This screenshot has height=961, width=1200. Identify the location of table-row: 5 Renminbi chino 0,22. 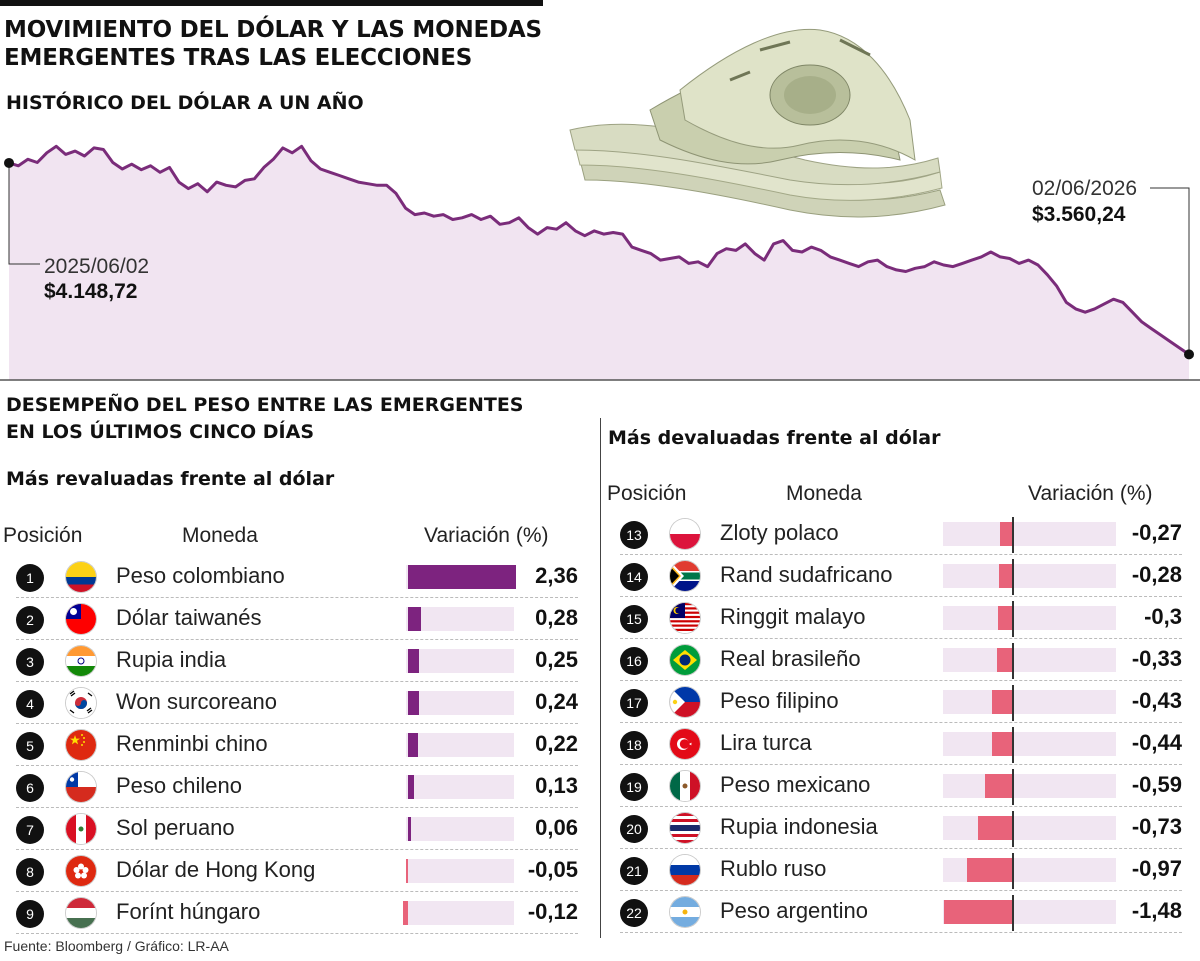
(297, 745).